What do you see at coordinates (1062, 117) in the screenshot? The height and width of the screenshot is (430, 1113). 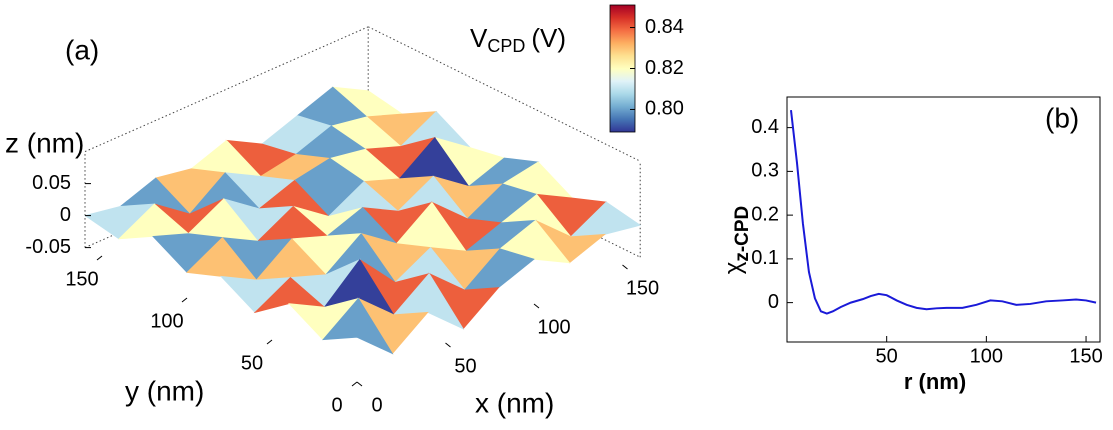 I see `panel-label: (b)` at bounding box center [1062, 117].